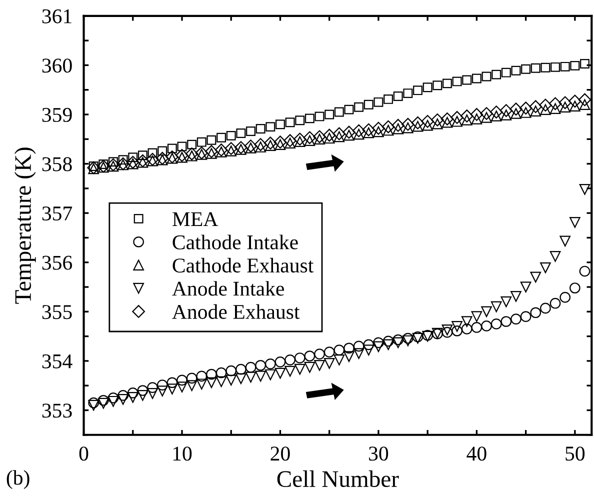 This screenshot has width=594, height=497. I want to click on y-tick-label: 354, so click(57, 361).